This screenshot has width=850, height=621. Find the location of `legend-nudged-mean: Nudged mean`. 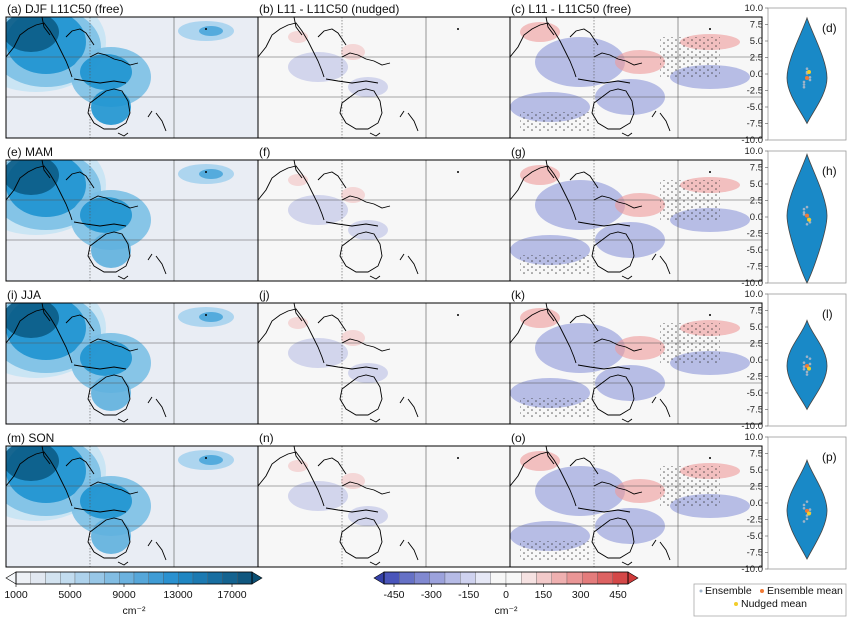

legend-nudged-mean: Nudged mean is located at coordinates (774, 604).